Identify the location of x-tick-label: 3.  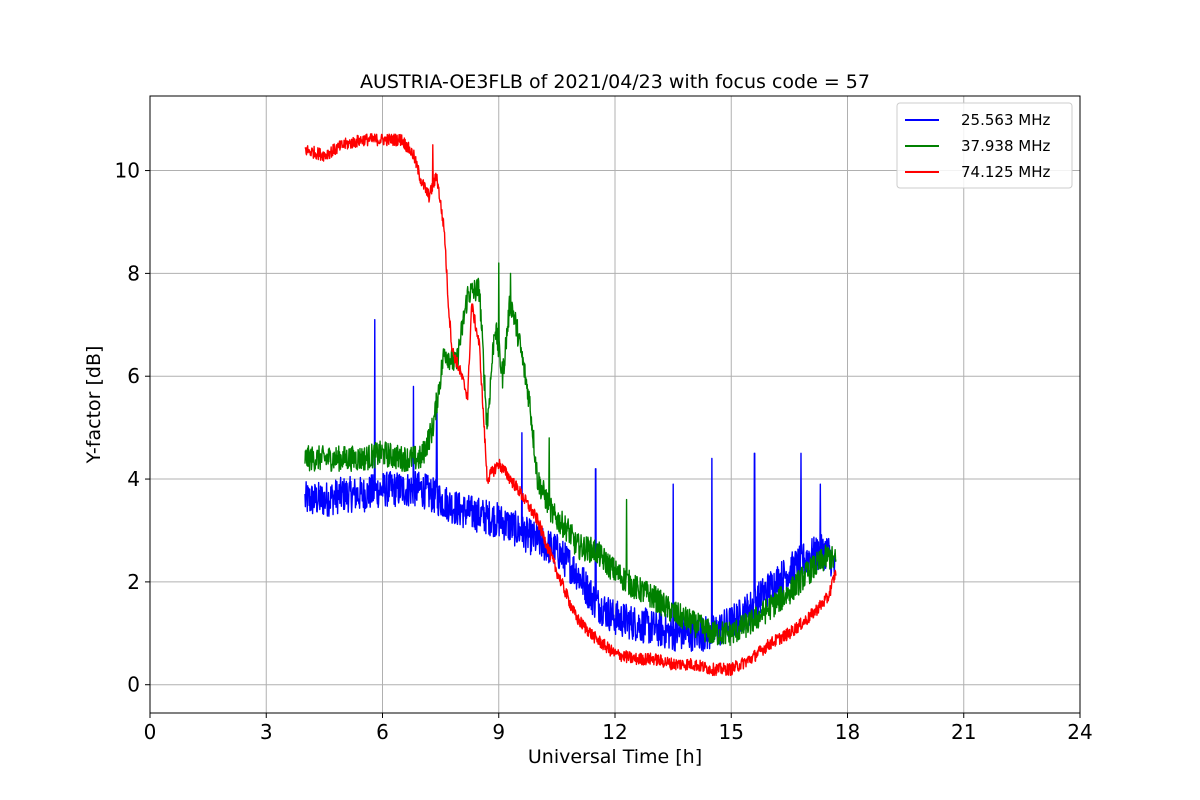
(266, 732).